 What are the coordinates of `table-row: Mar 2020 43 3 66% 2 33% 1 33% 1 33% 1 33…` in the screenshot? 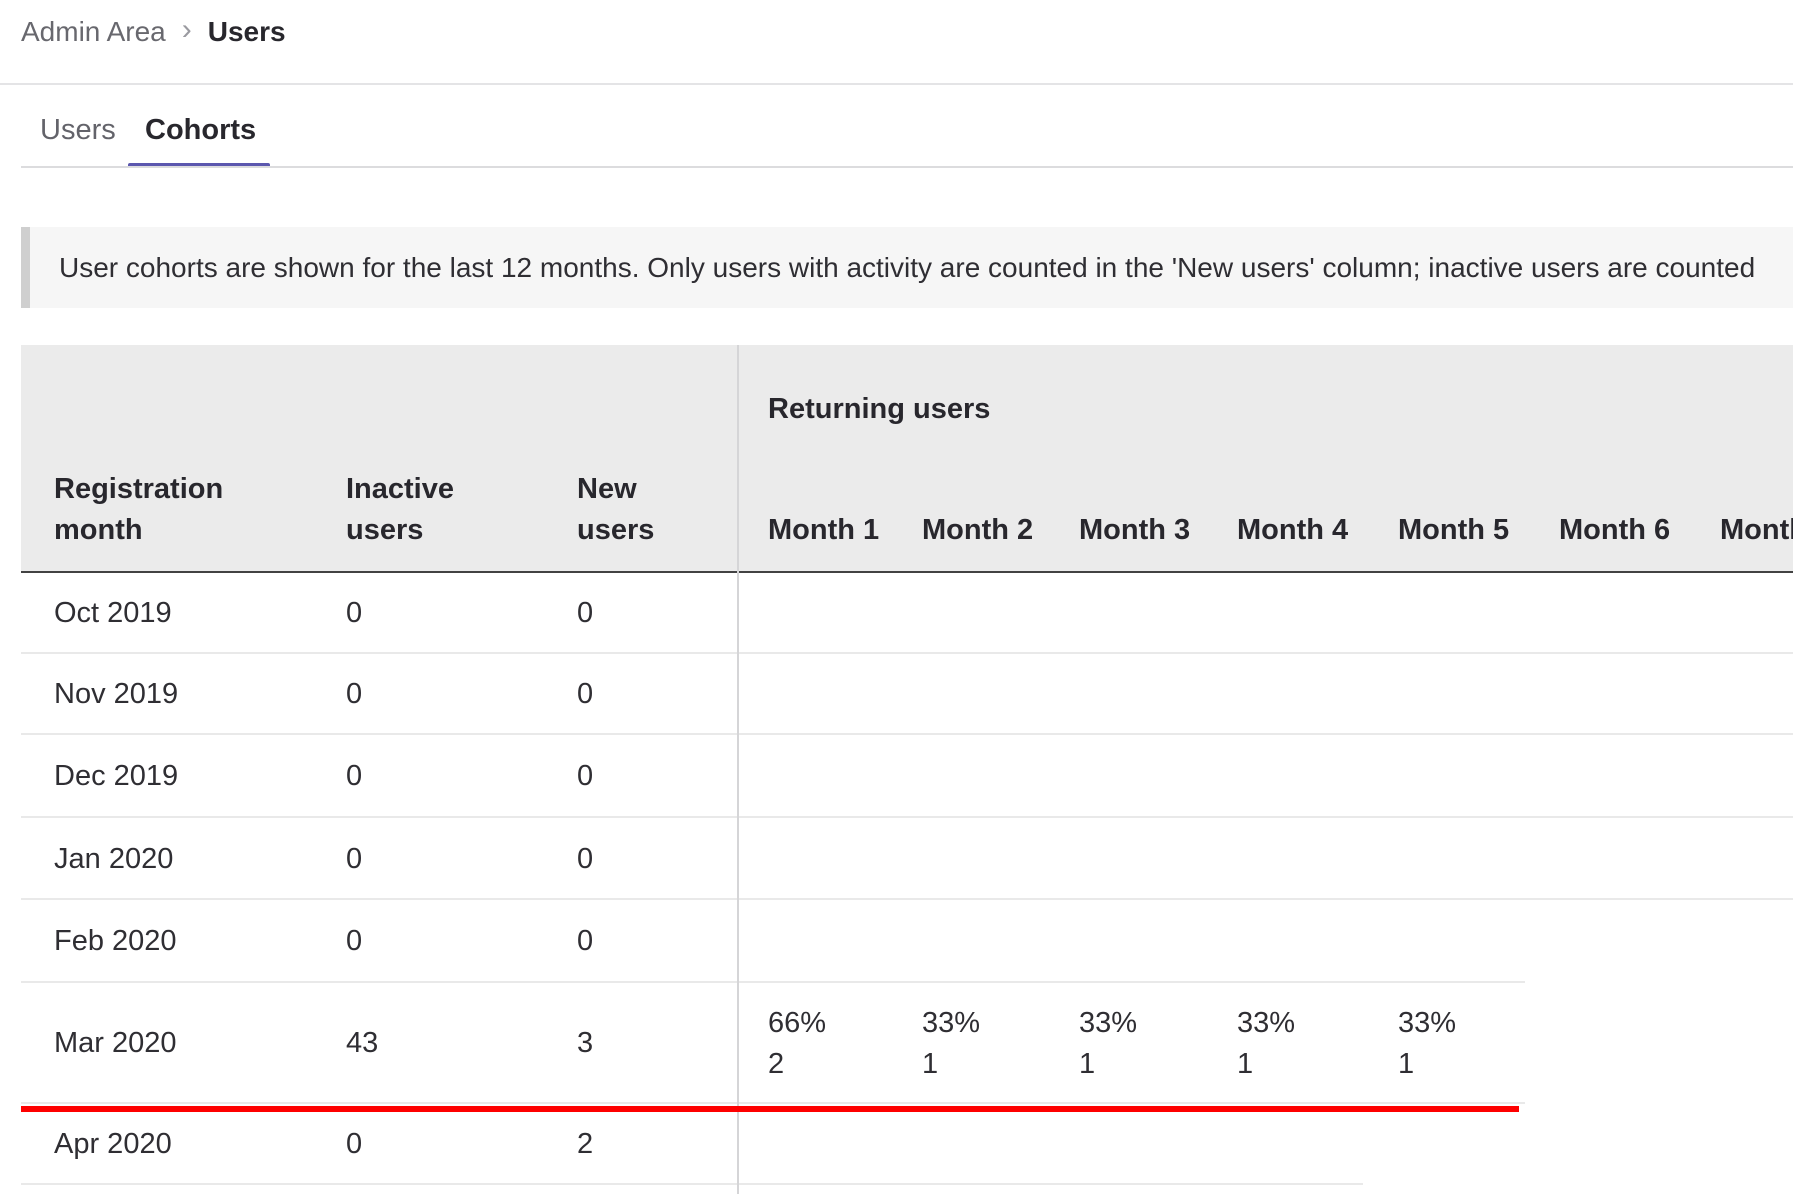 It's located at (907, 1043).